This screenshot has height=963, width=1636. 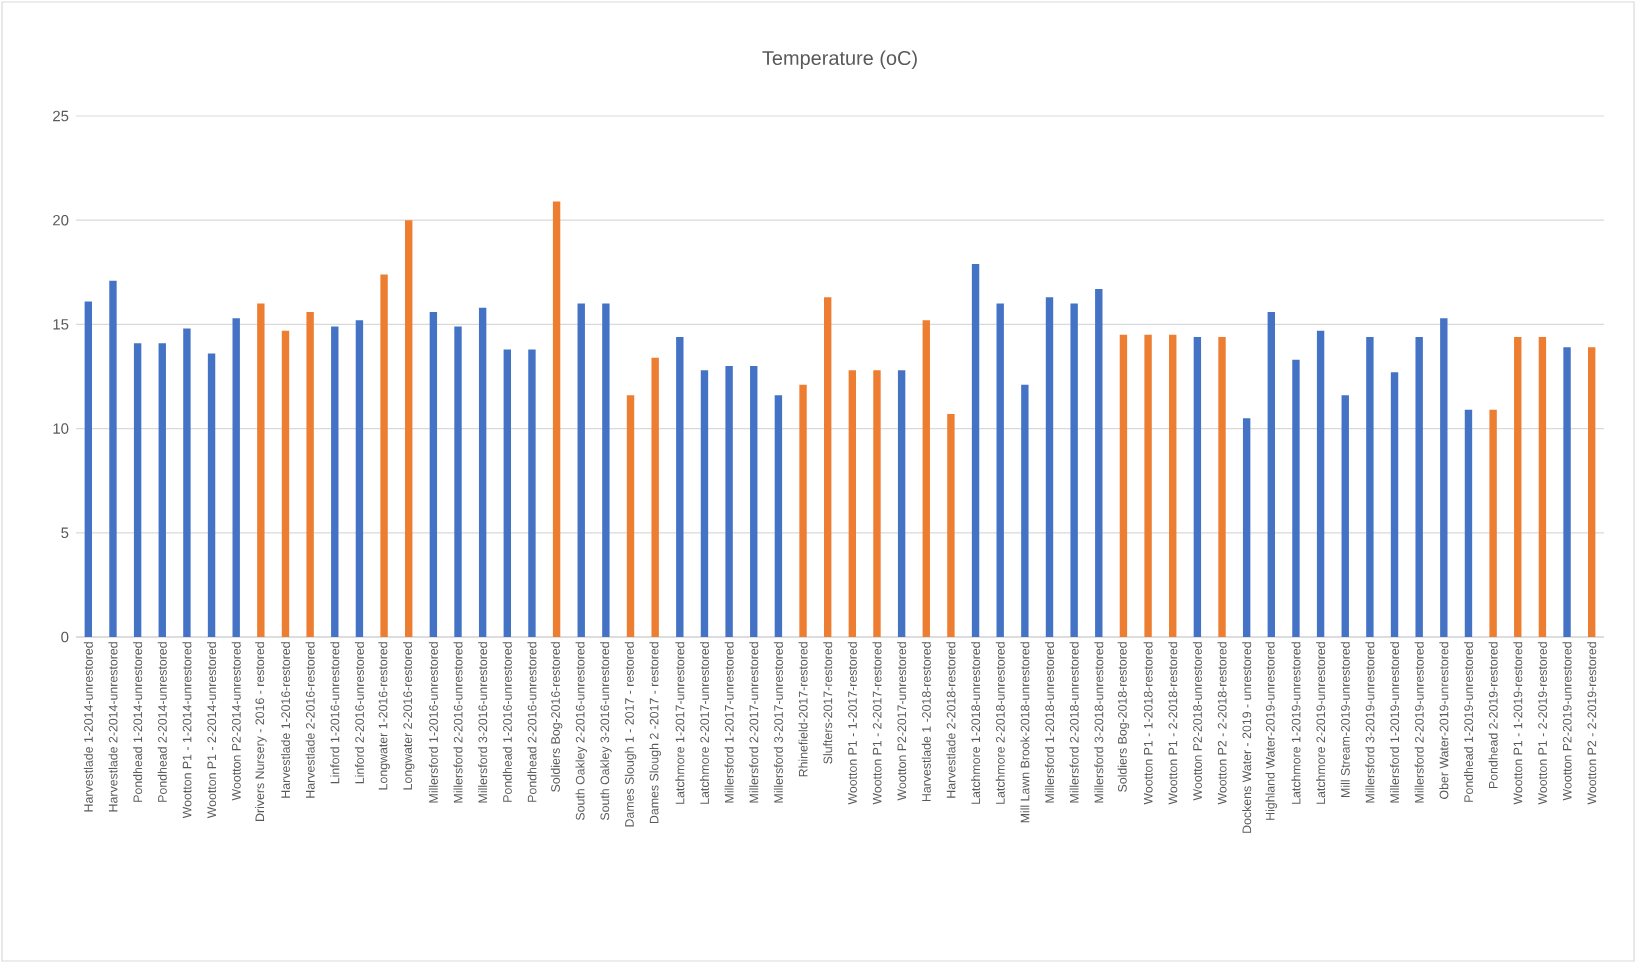 I want to click on x-tick-label: Pondhead 2-2019-restored, so click(x=1493, y=715).